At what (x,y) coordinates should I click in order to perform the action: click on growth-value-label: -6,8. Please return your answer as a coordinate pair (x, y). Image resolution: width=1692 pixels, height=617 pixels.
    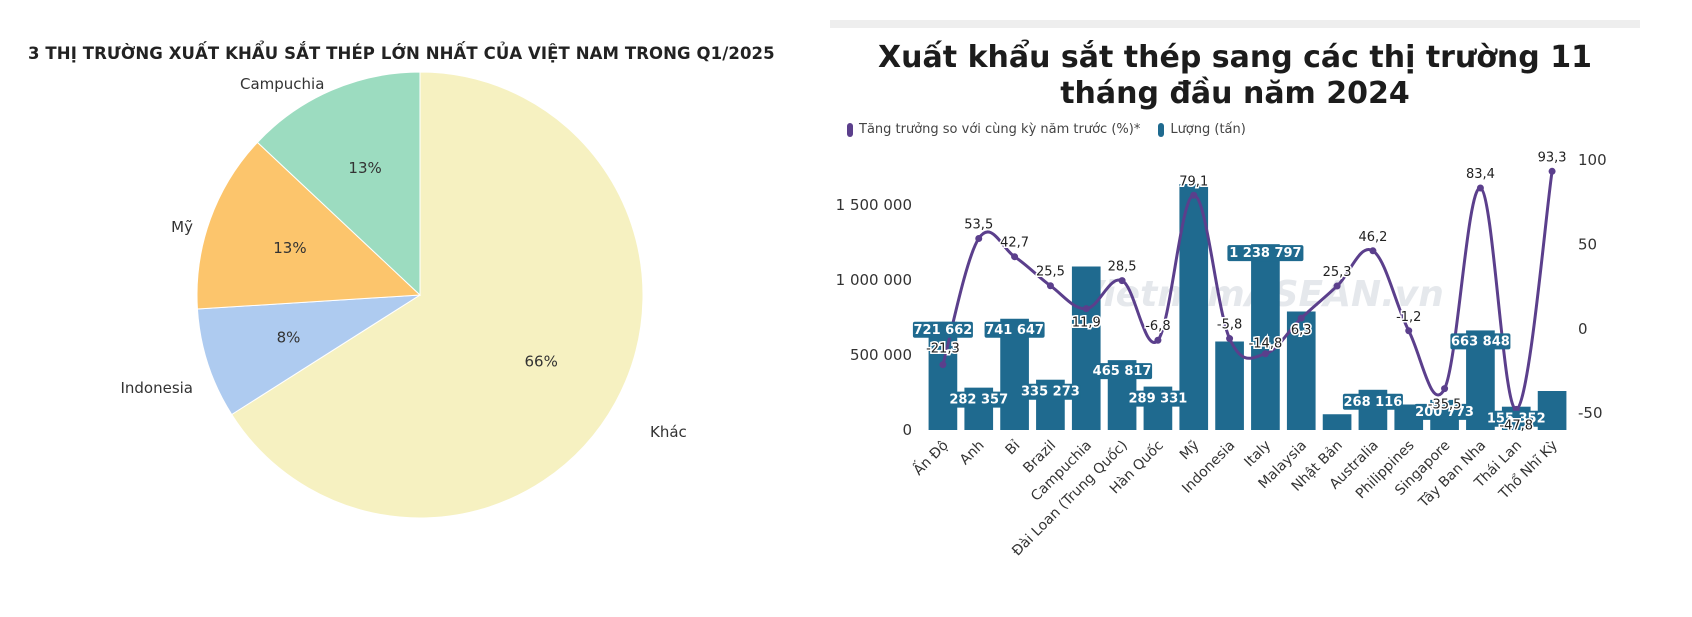
    Looking at the image, I should click on (1157, 326).